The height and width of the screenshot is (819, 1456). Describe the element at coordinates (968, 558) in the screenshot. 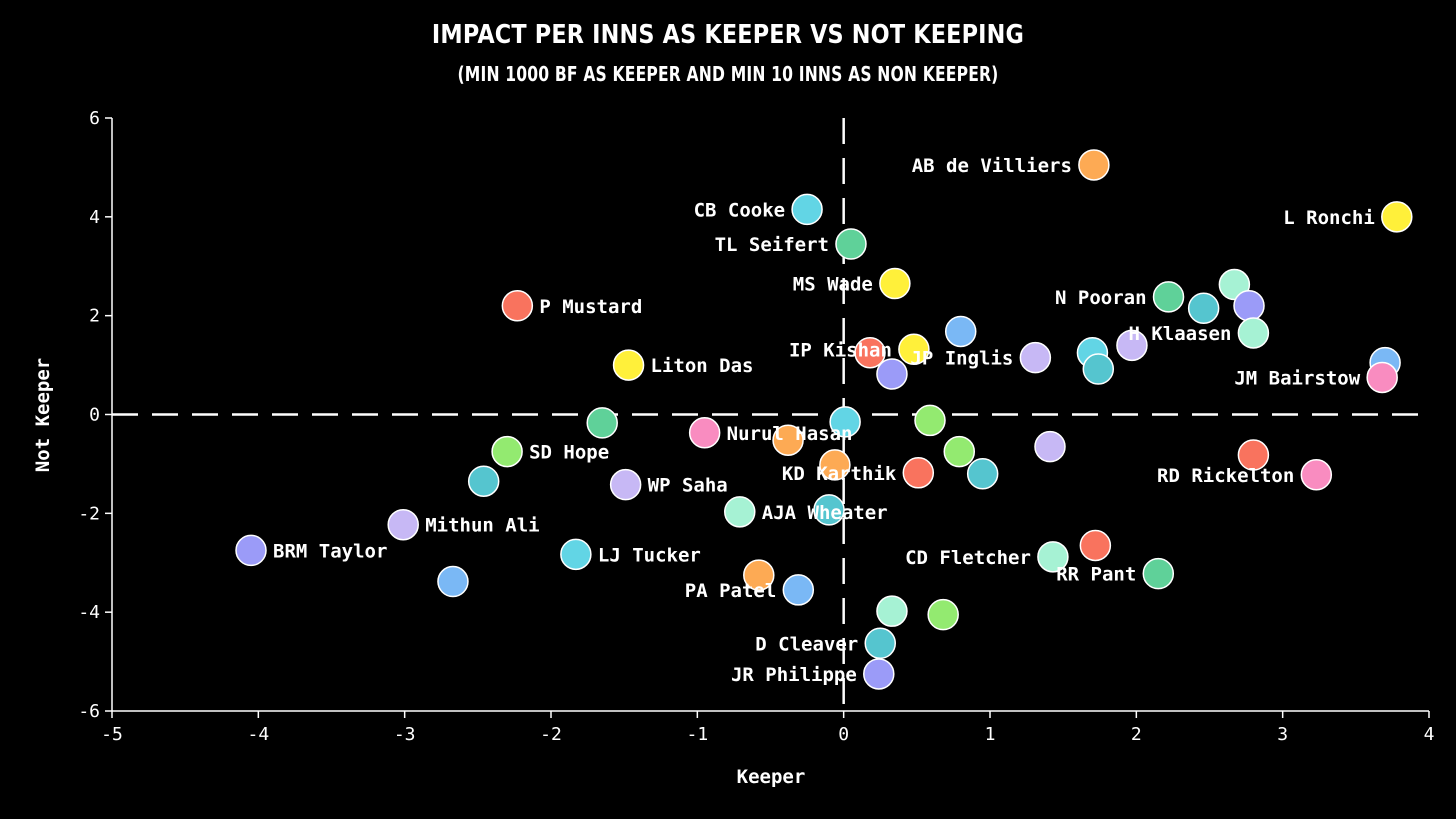

I see `point-label: CD Fletcher` at that location.